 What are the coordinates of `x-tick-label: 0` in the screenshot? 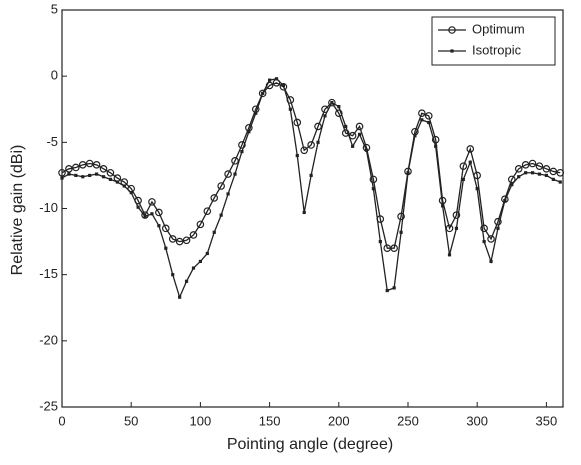 It's located at (61, 420).